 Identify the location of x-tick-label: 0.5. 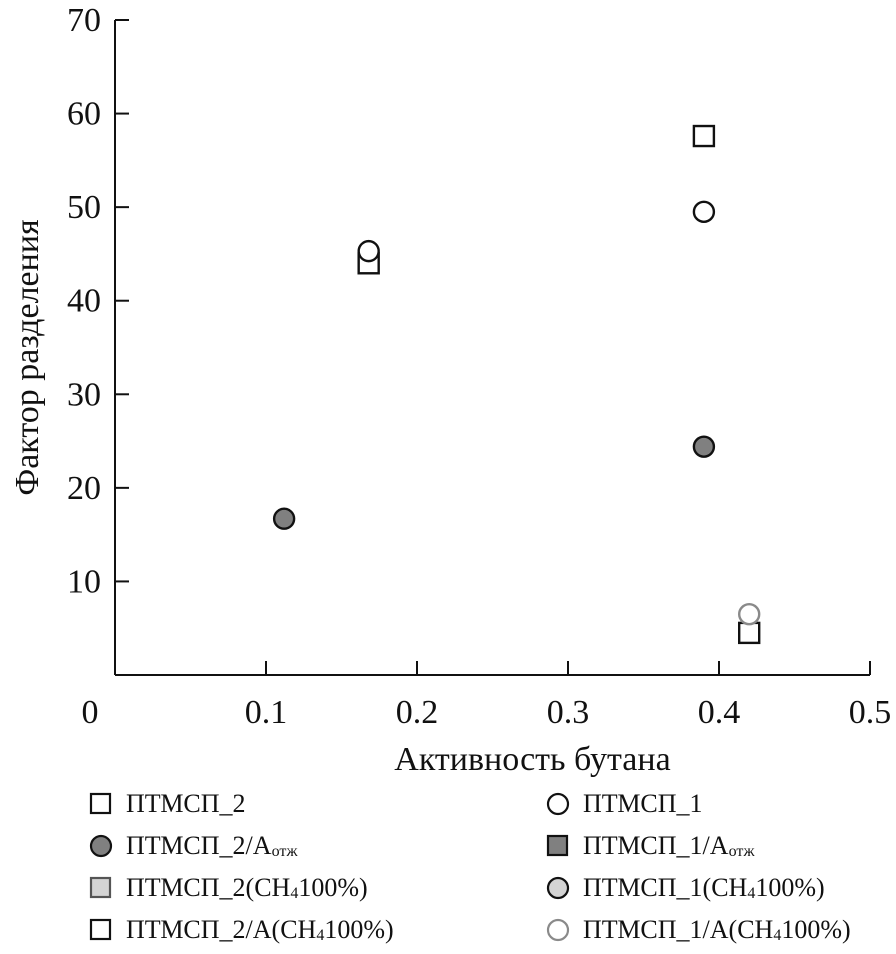
(870, 712).